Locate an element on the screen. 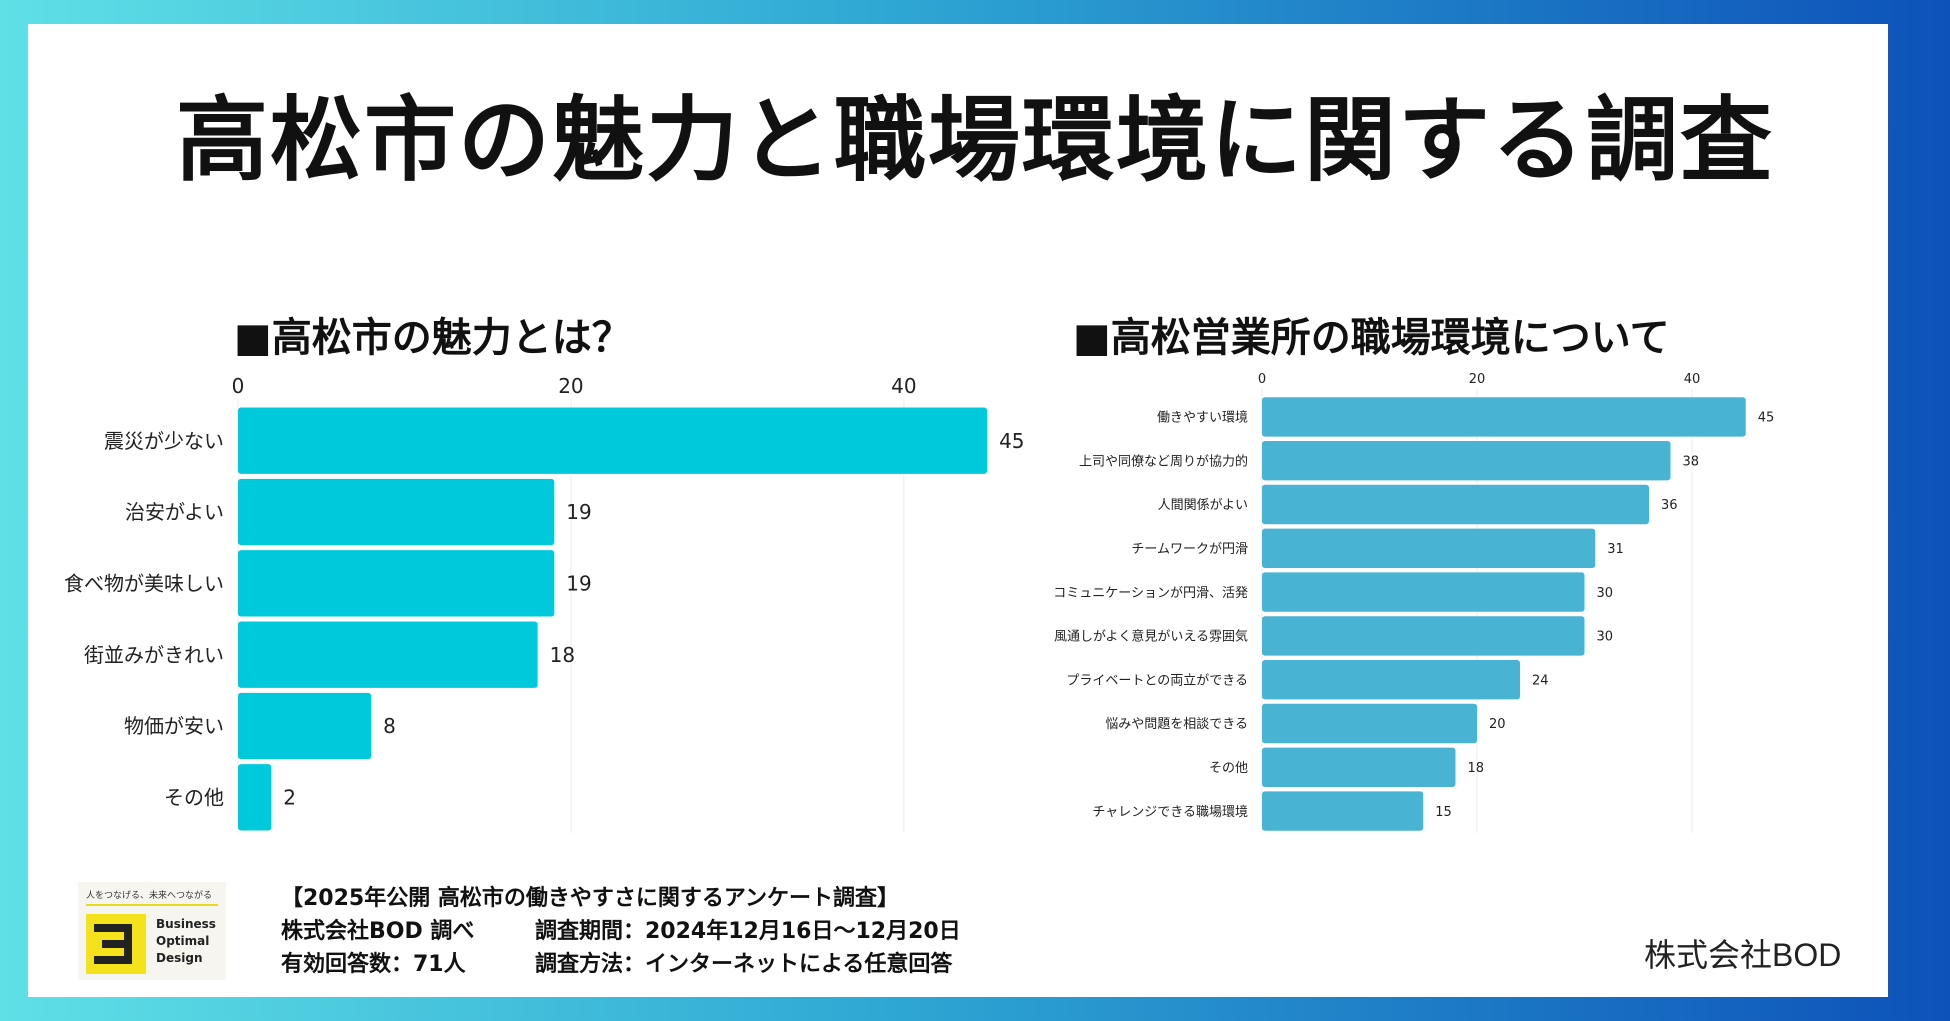  company-name: 株式会社BOD is located at coordinates (1743, 955).